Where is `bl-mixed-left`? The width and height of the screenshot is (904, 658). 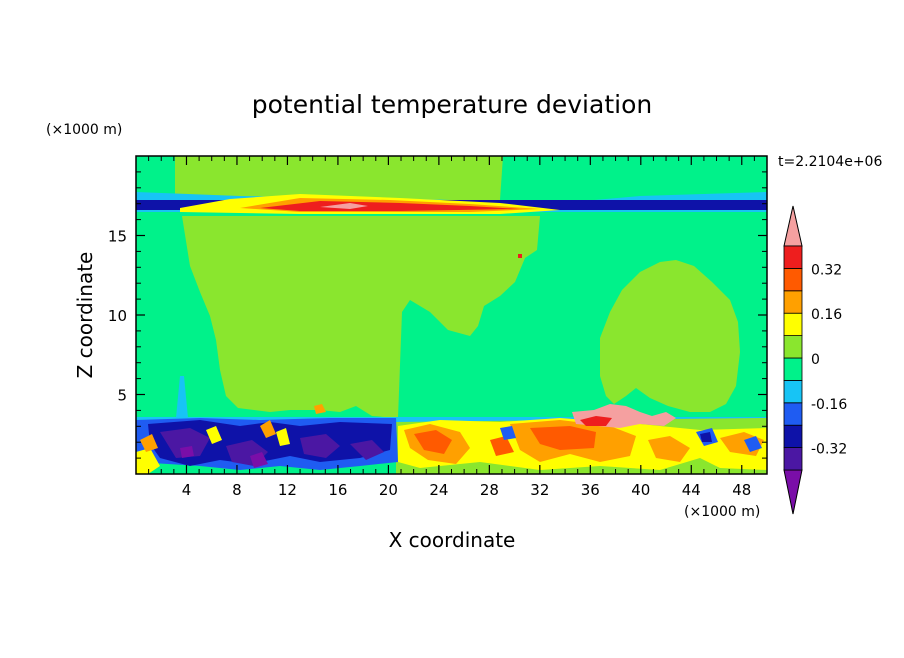 bl-mixed-left is located at coordinates (213, 450).